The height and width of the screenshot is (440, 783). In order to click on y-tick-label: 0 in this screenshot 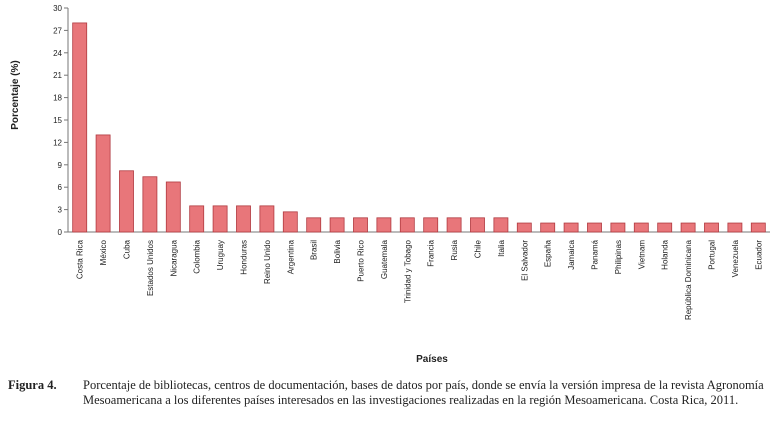, I will do `click(60, 232)`.